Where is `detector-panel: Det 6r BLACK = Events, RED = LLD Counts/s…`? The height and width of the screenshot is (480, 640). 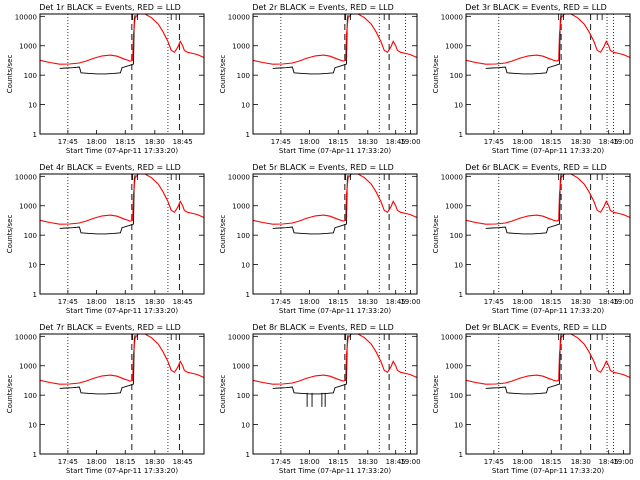
detector-panel: Det 6r BLACK = Events, RED = LLD Counts/s… is located at coordinates (533, 239).